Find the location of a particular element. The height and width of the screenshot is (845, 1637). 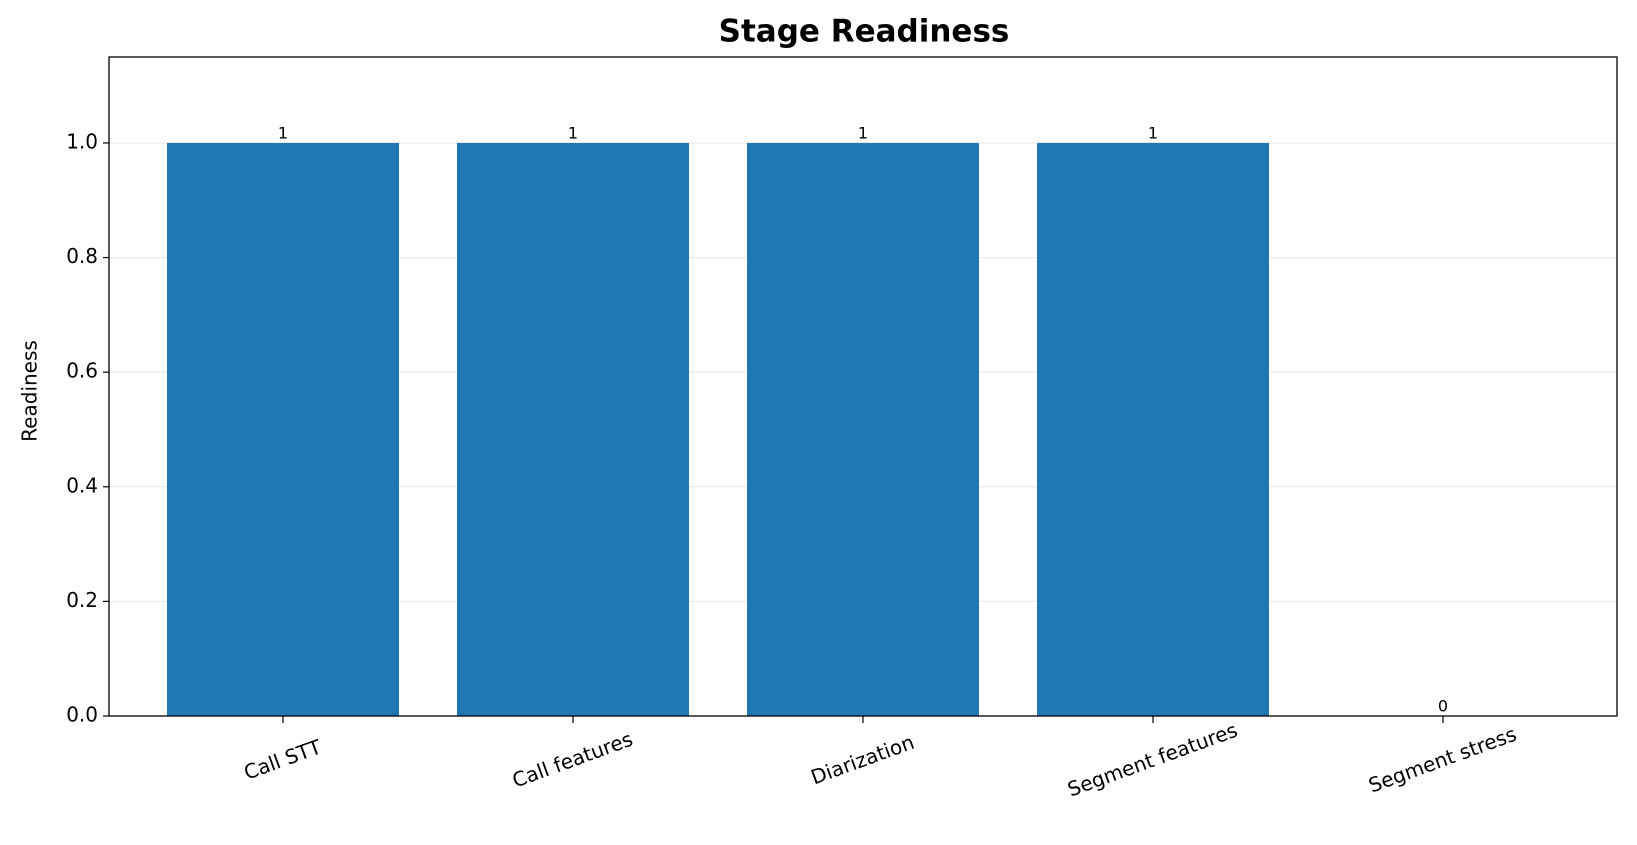

value-label: 0 is located at coordinates (1443, 706).